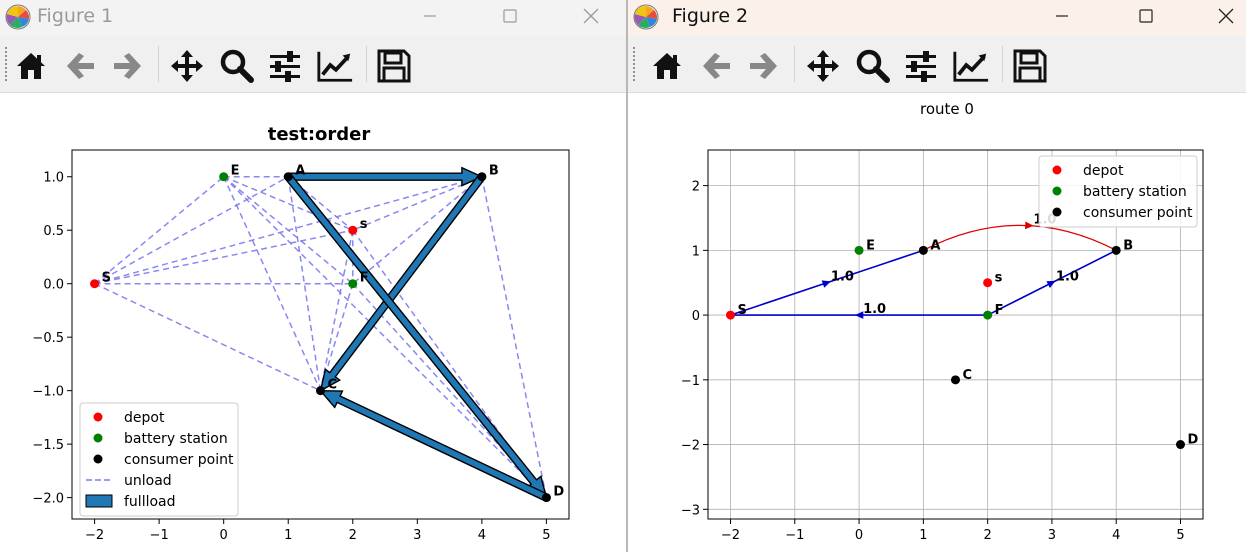 Image resolution: width=1246 pixels, height=552 pixels. I want to click on y-tick-label: 0.5, so click(53, 231).